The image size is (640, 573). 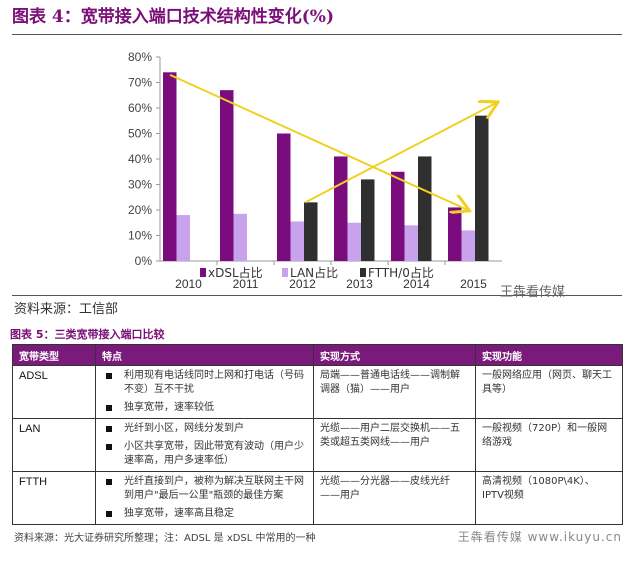 What do you see at coordinates (179, 513) in the screenshot?
I see `feature-text: 独享宽带，速率高且稳定` at bounding box center [179, 513].